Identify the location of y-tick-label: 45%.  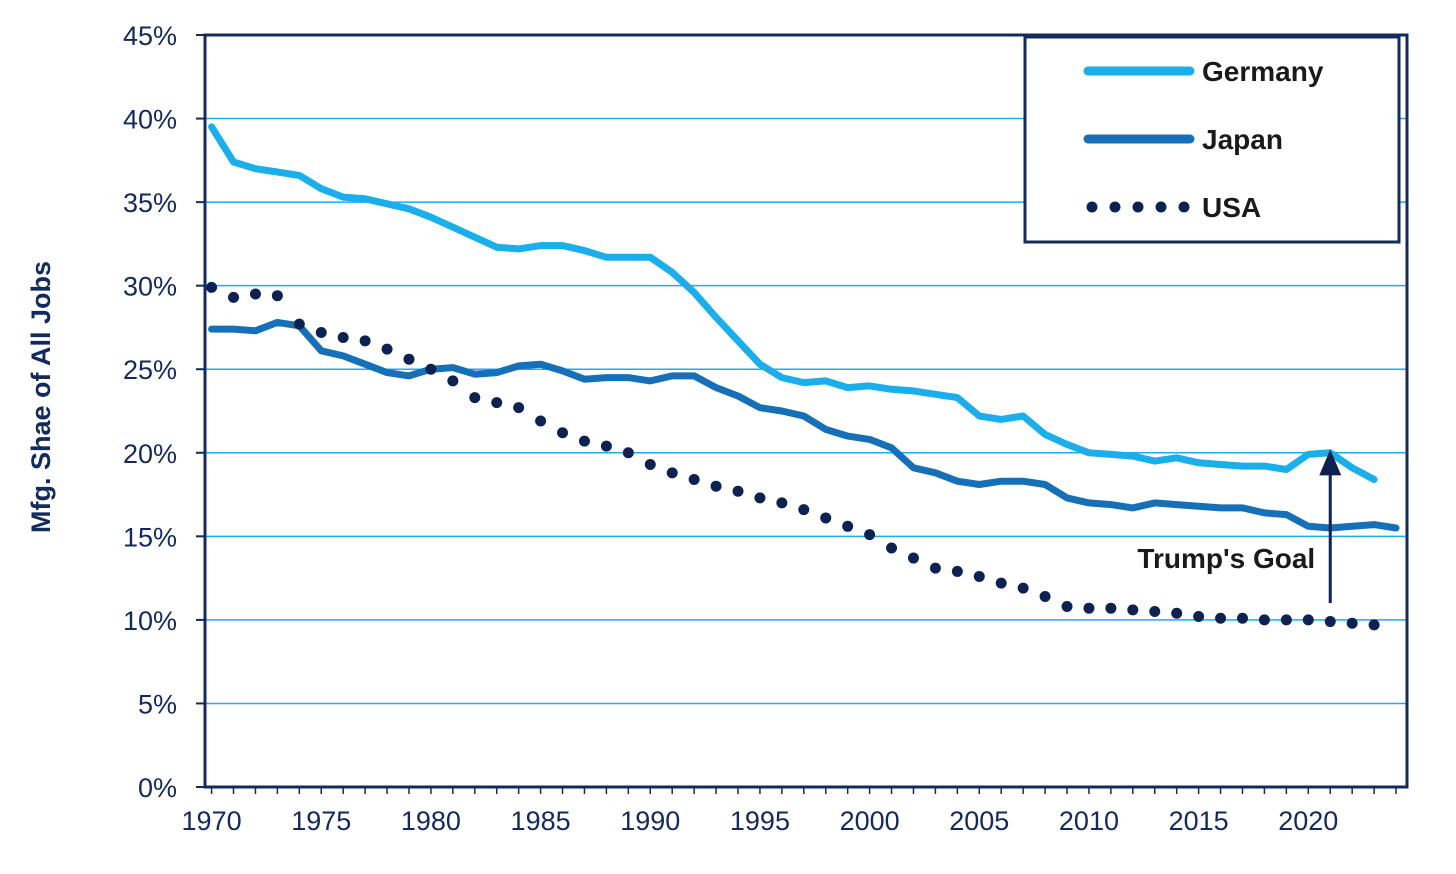
(150, 36).